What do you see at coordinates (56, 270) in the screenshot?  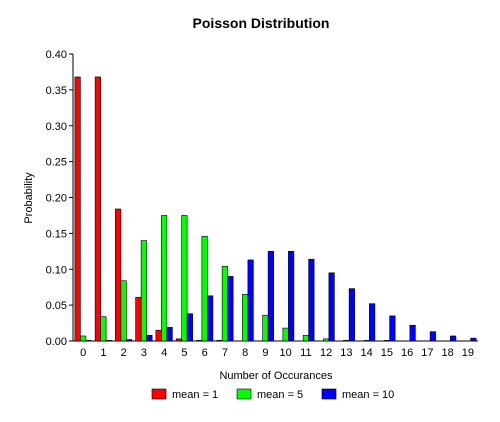 I see `y-tick-label: 0.10` at bounding box center [56, 270].